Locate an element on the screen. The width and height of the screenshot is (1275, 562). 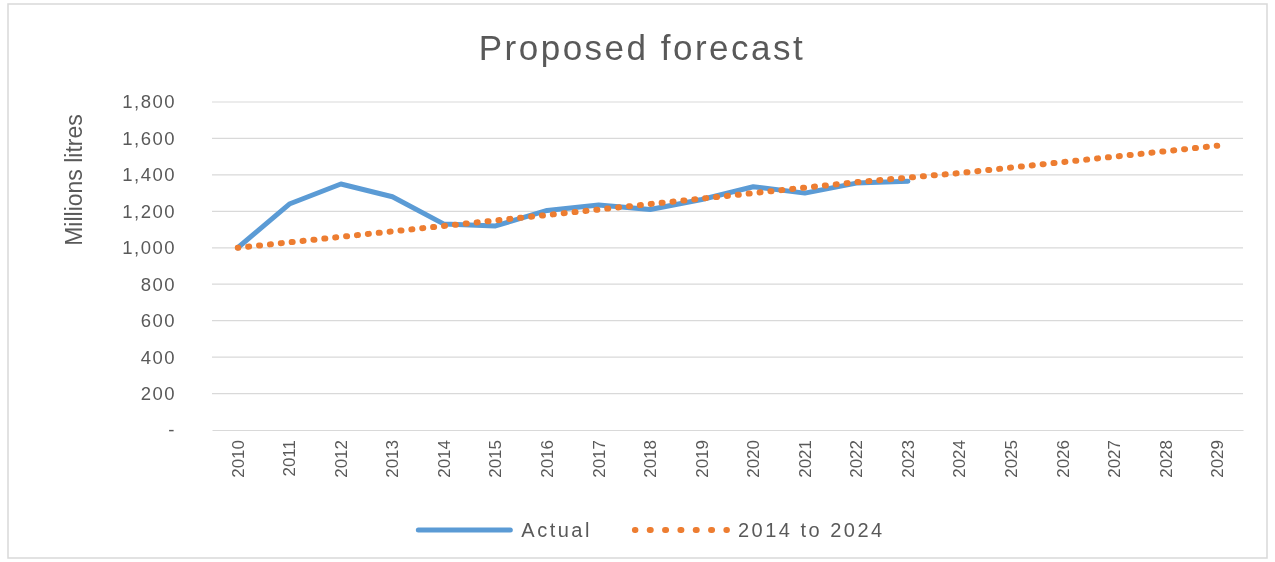
y-tick-label: 600 is located at coordinates (158, 321).